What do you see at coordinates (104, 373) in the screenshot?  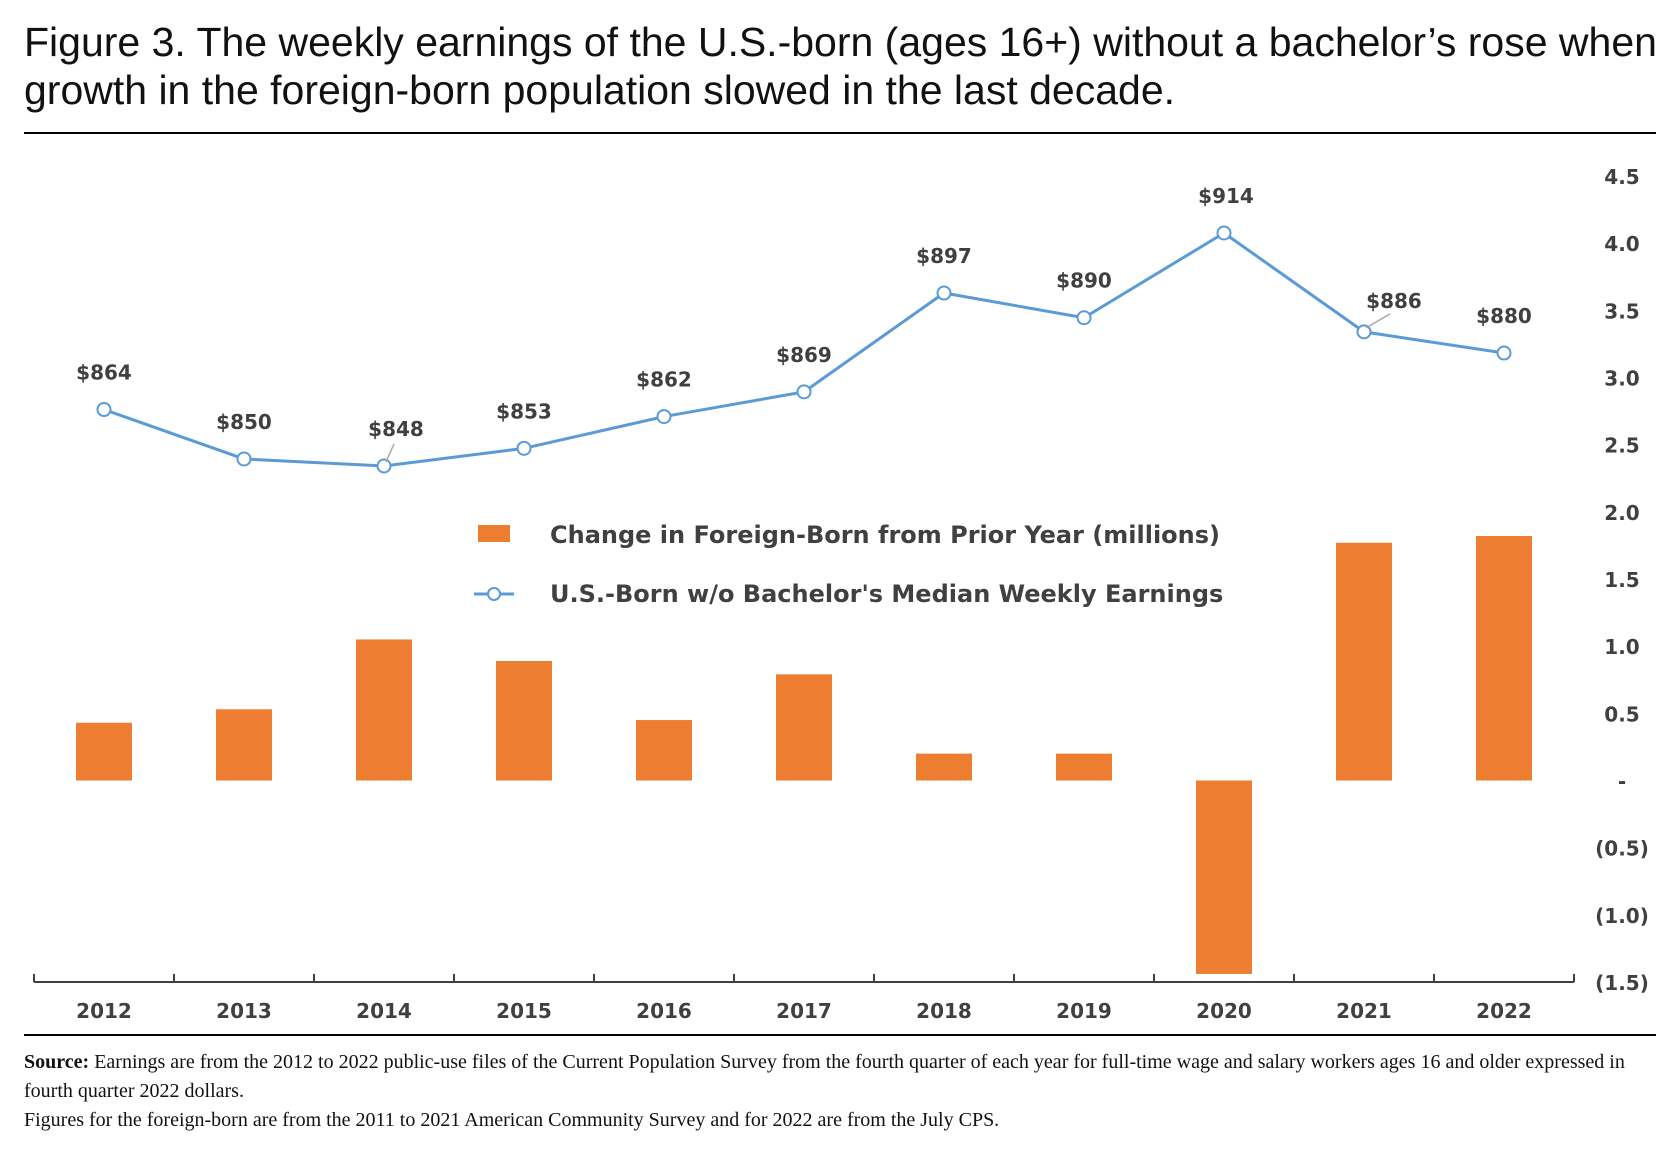 I see `earnings-data-label: $864` at bounding box center [104, 373].